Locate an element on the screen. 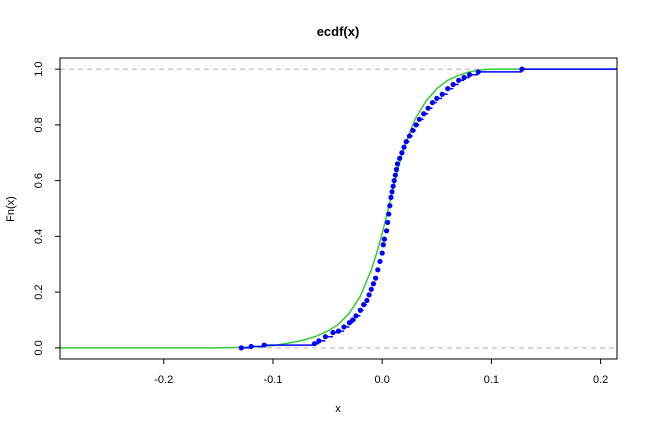 This screenshot has width=648, height=432. y-tick-label: 0.0 is located at coordinates (39, 347).